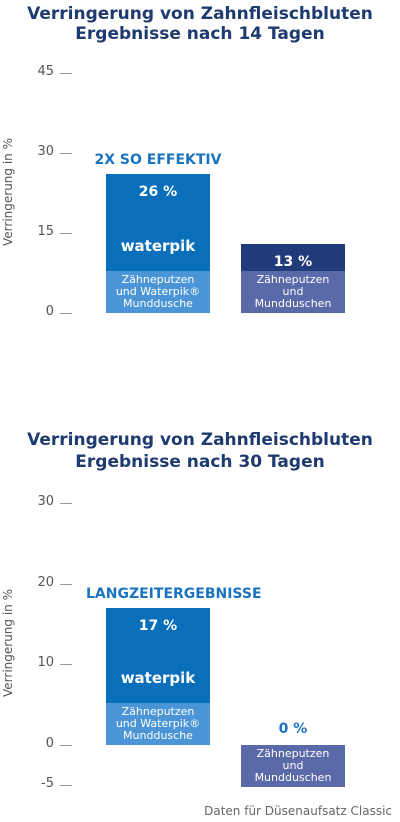  What do you see at coordinates (293, 261) in the screenshot?
I see `data-label: 13 %` at bounding box center [293, 261].